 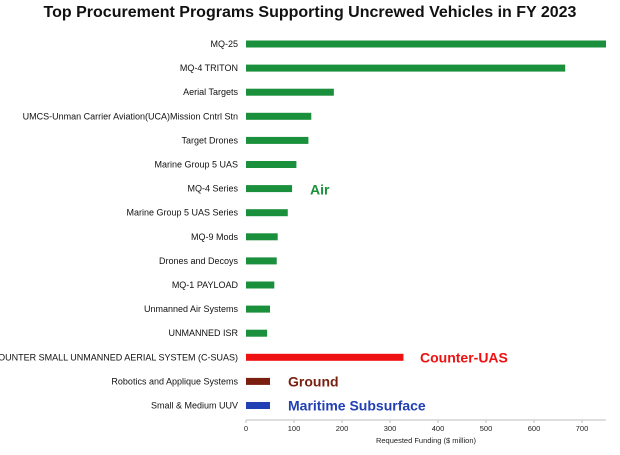 I want to click on bar-marine-group-5-uas, so click(x=271, y=164).